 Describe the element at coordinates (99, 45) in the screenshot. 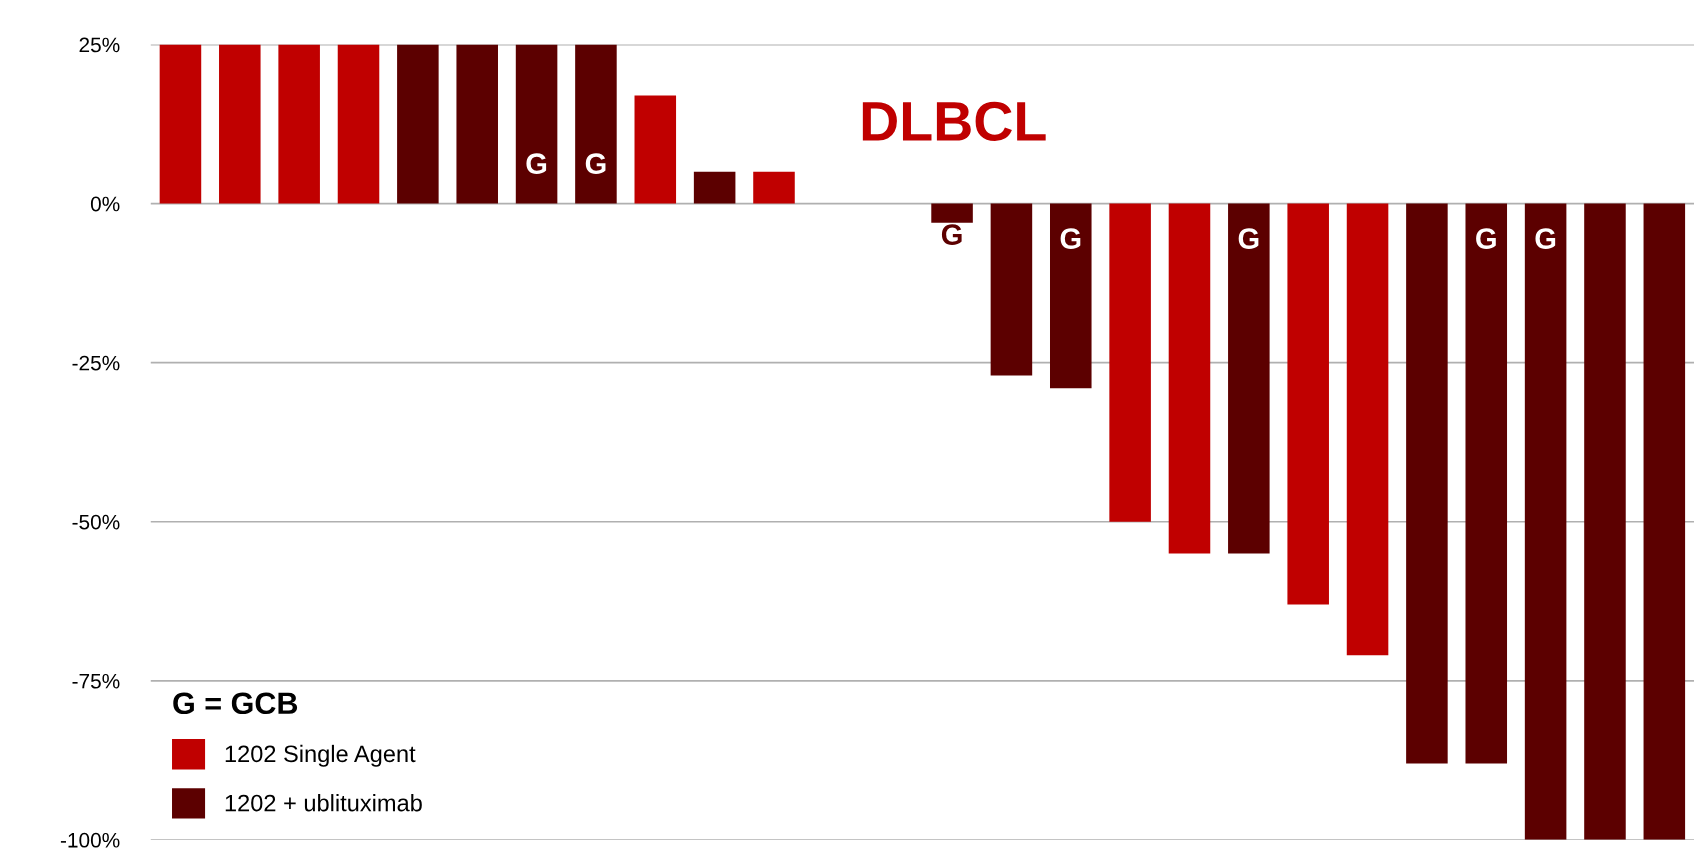

I see `y-tick-label: 25%` at that location.